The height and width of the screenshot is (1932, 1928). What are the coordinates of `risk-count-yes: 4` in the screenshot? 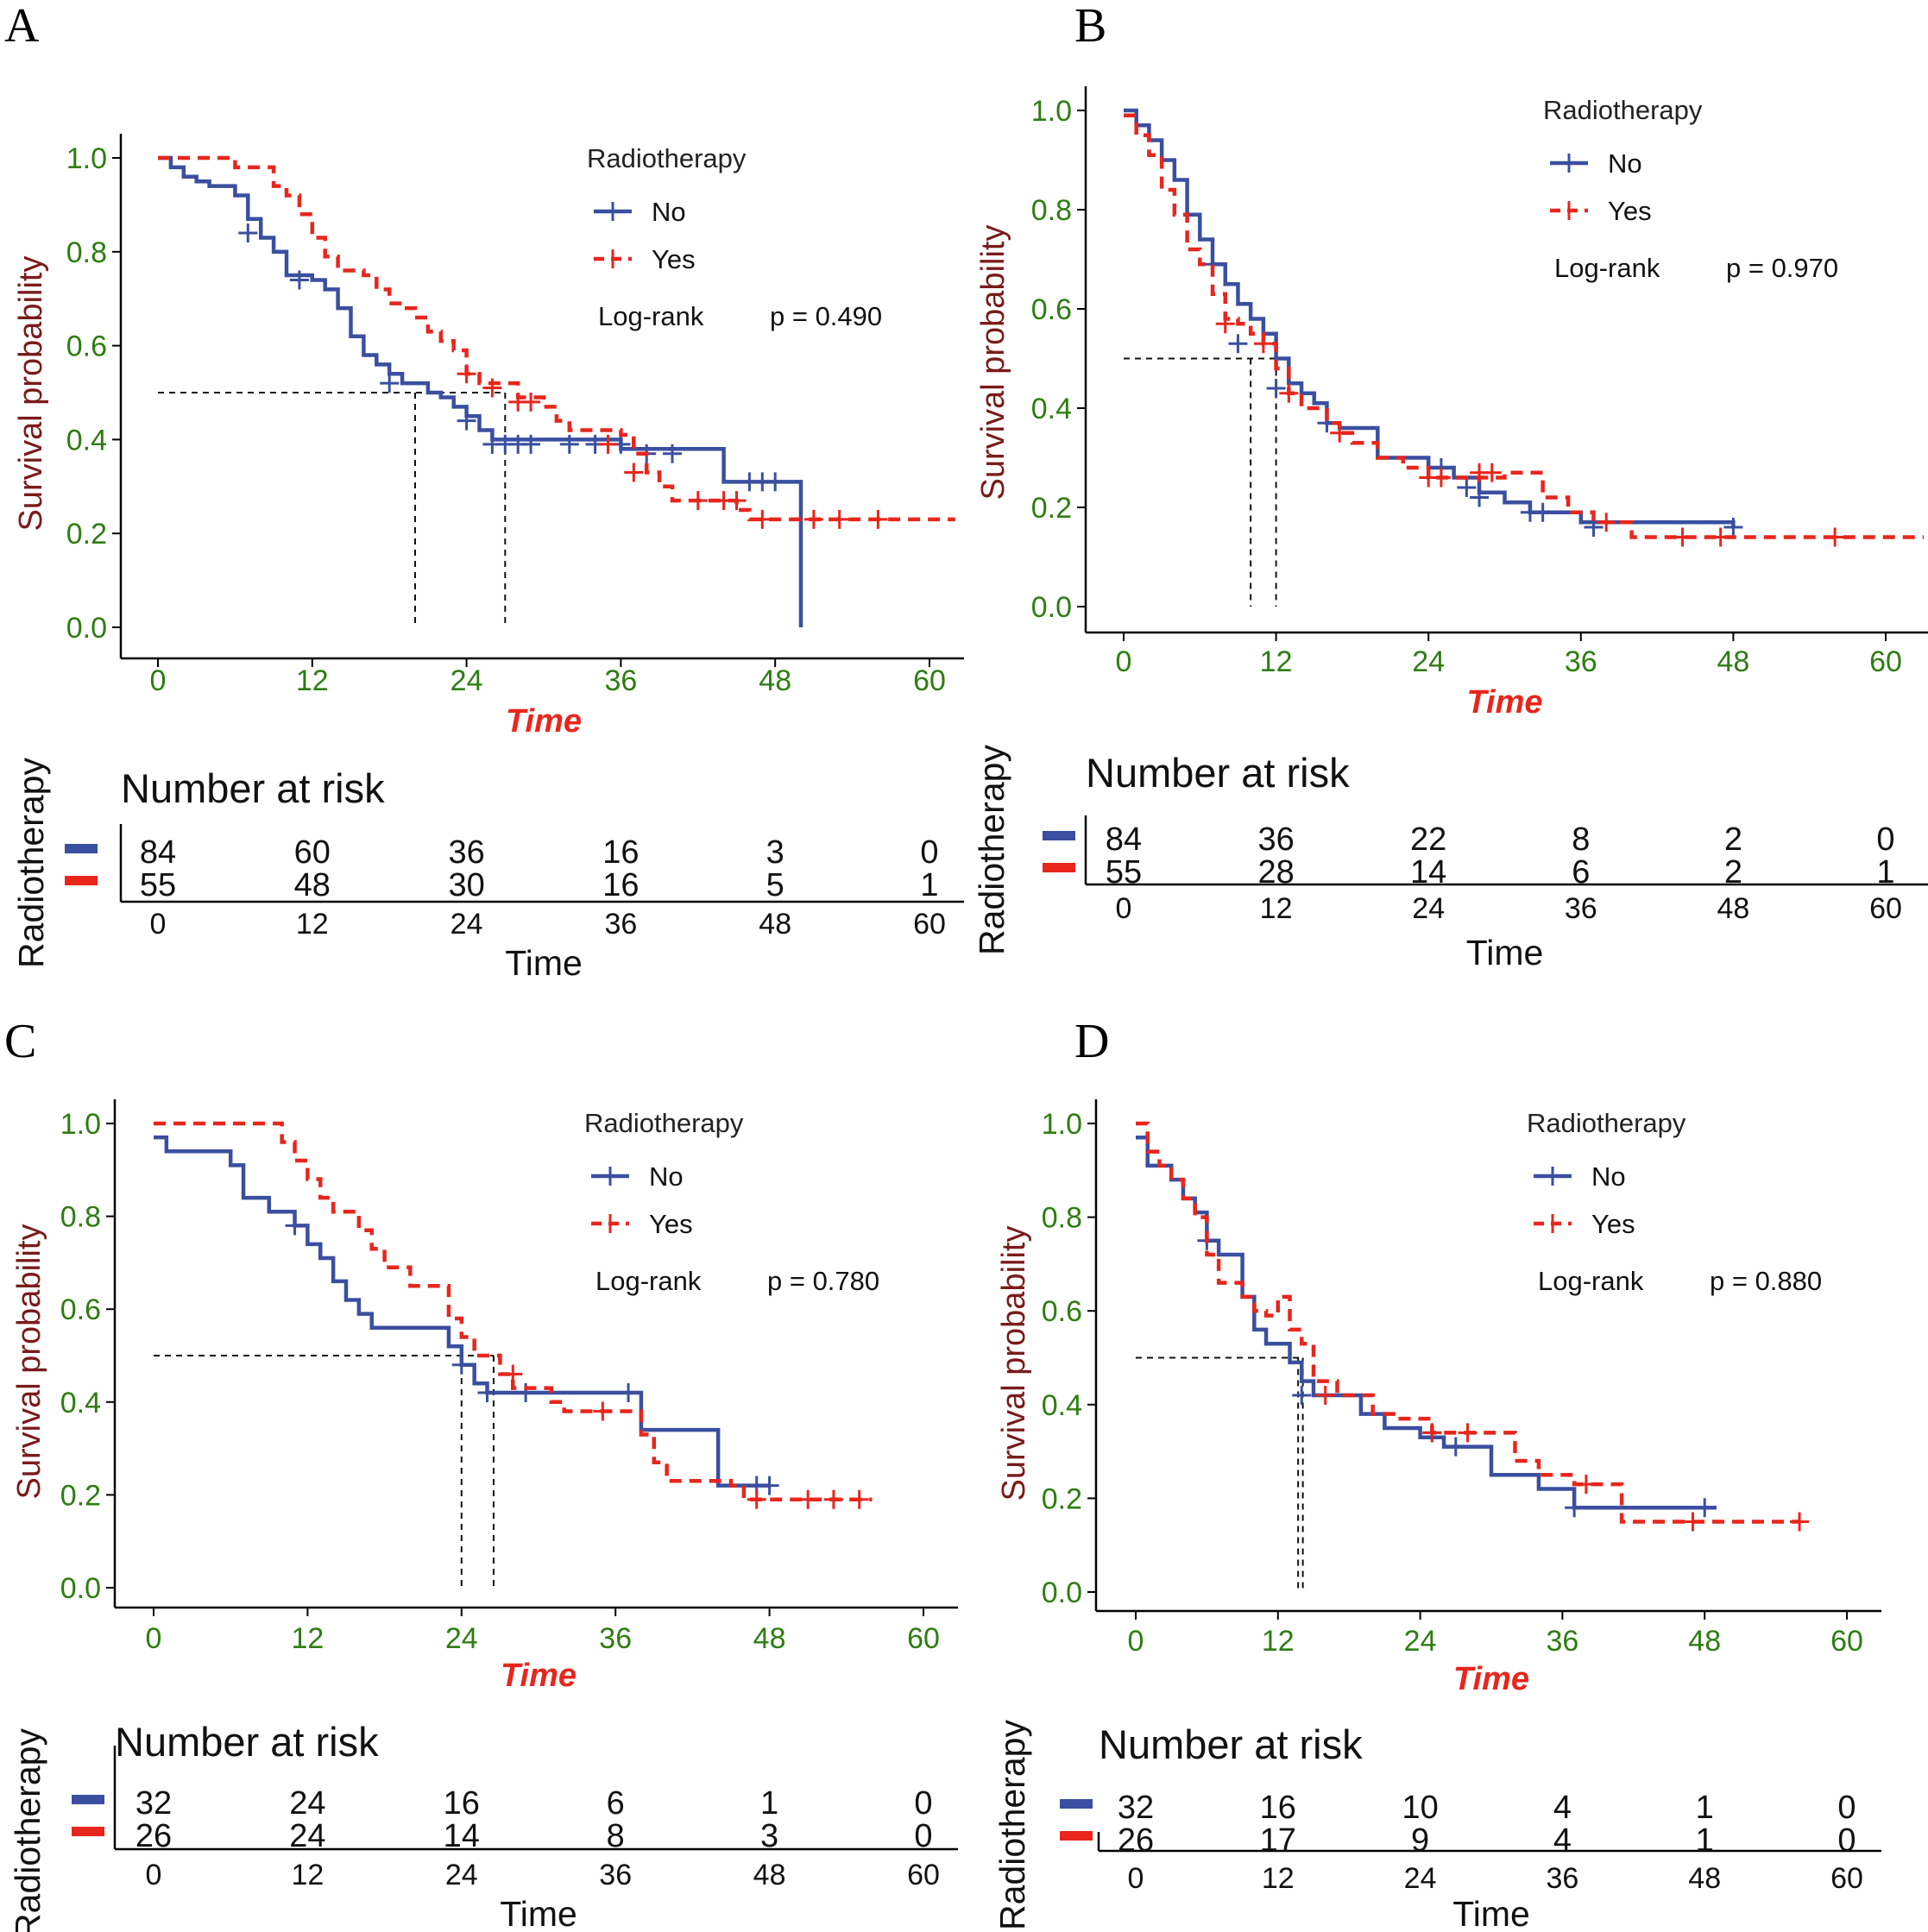 It's located at (1562, 1840).